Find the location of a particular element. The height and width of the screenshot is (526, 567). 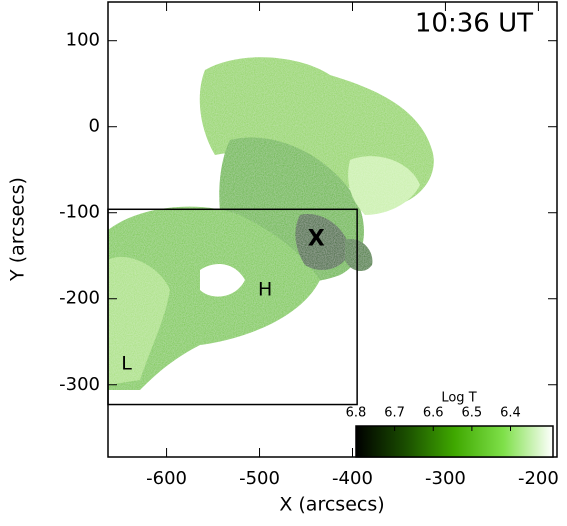

colorbar-tick-label: 6.6 is located at coordinates (433, 413).